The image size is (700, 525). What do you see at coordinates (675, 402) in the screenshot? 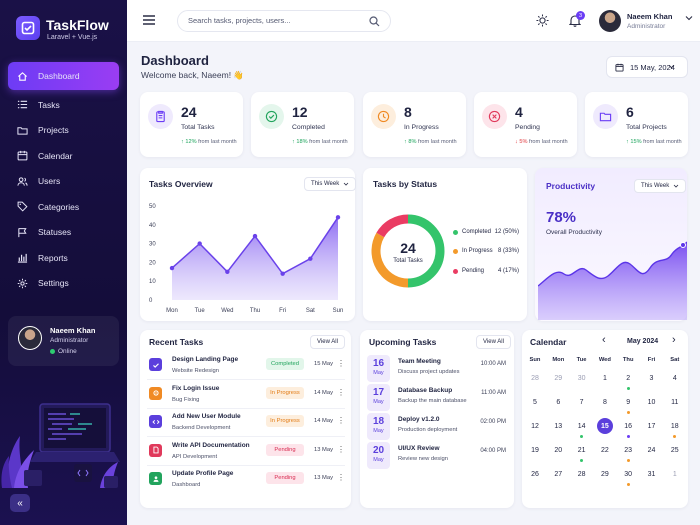
I see `calendar-day: 11` at bounding box center [675, 402].